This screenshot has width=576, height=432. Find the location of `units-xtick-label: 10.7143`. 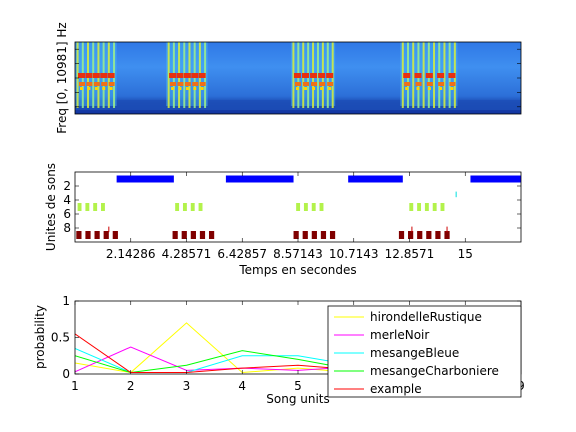

units-xtick-label: 10.7143 is located at coordinates (354, 254).